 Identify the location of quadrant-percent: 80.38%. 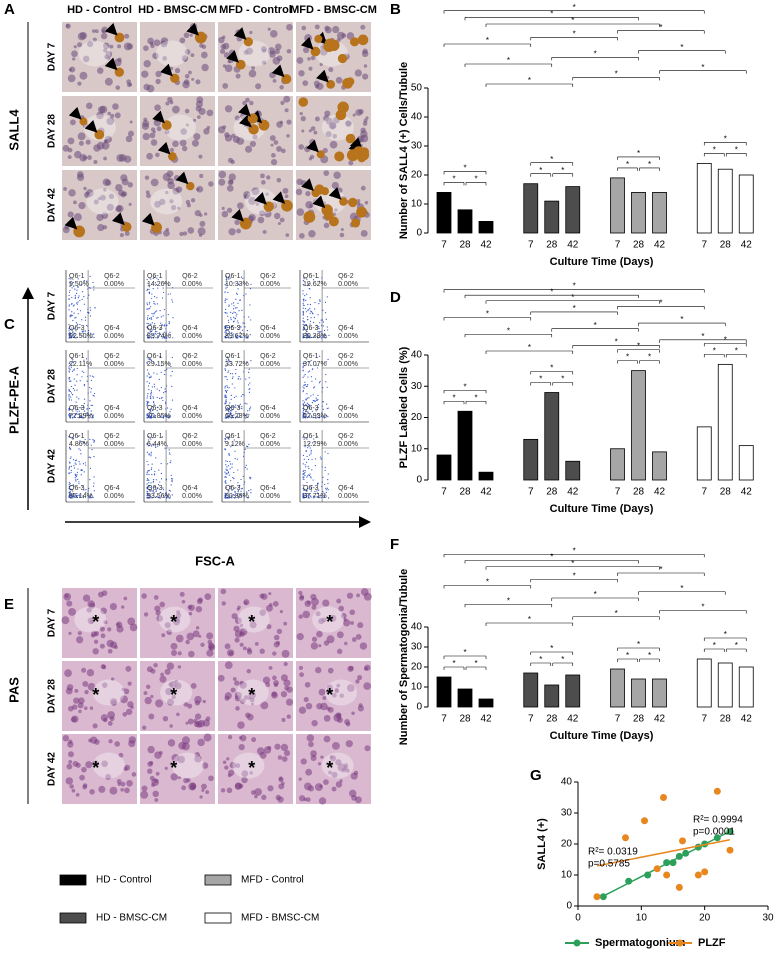
(315, 336).